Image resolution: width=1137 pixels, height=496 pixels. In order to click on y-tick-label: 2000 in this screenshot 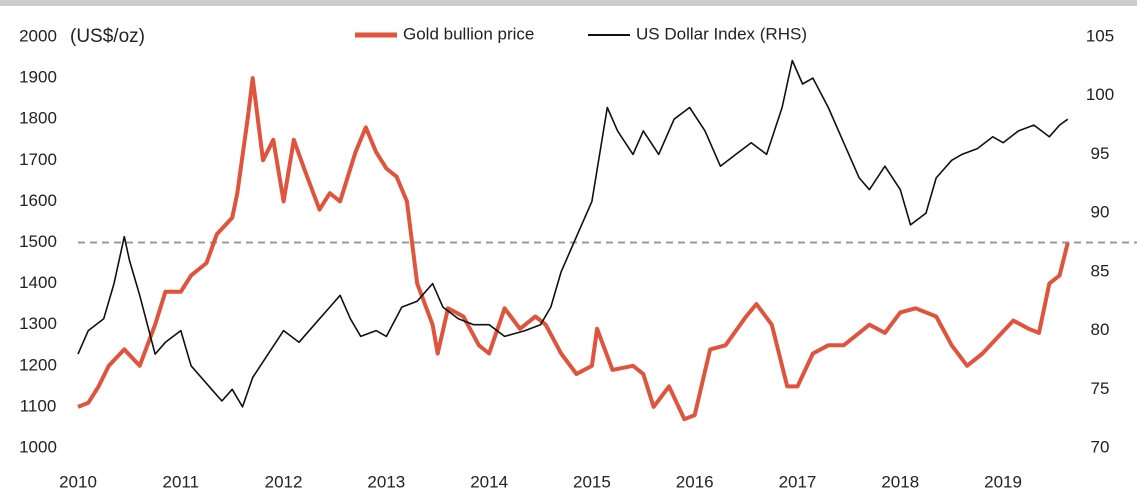, I will do `click(38, 35)`.